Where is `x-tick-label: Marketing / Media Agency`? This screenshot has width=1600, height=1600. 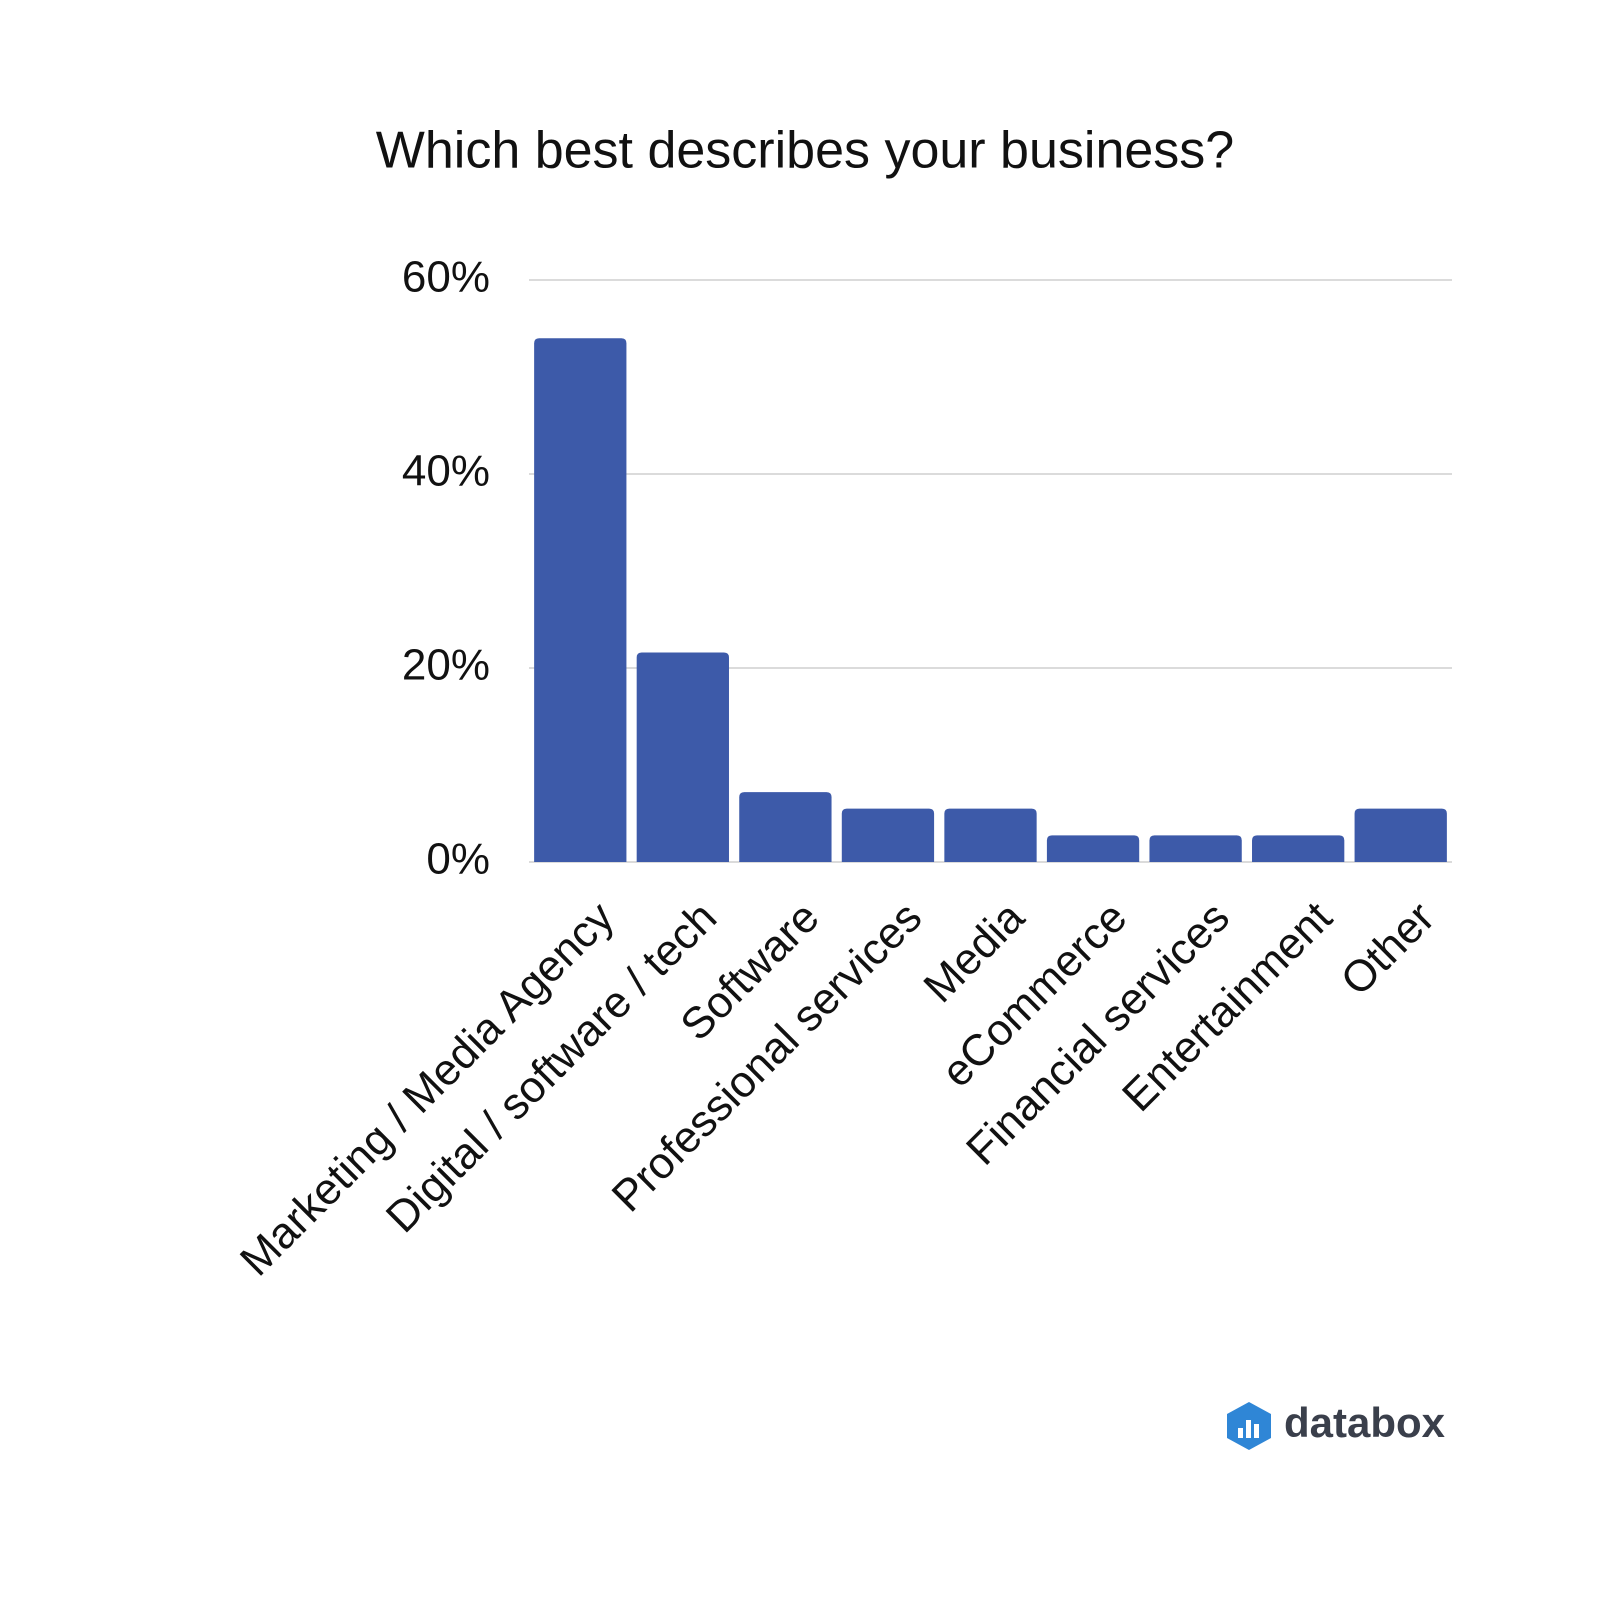 x-tick-label: Marketing / Media Agency is located at coordinates (427, 1089).